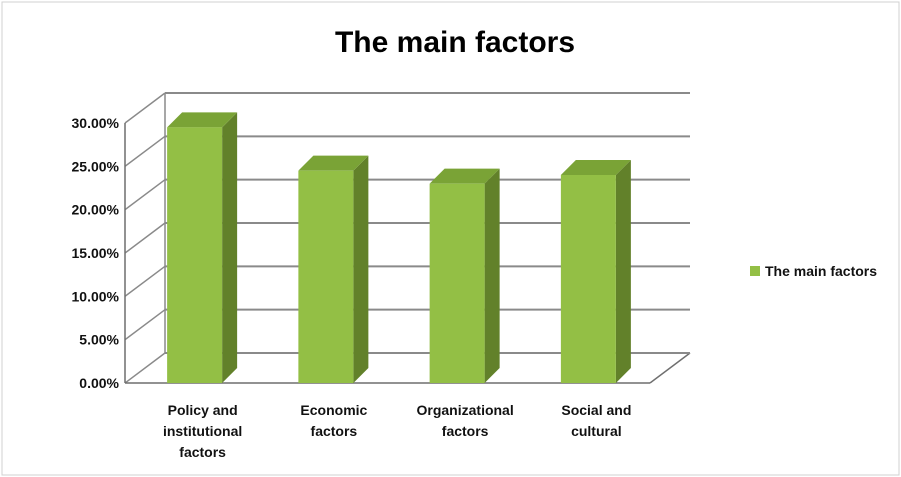  Describe the element at coordinates (465, 420) in the screenshot. I see `x-tick-label: Organizational factors` at that location.